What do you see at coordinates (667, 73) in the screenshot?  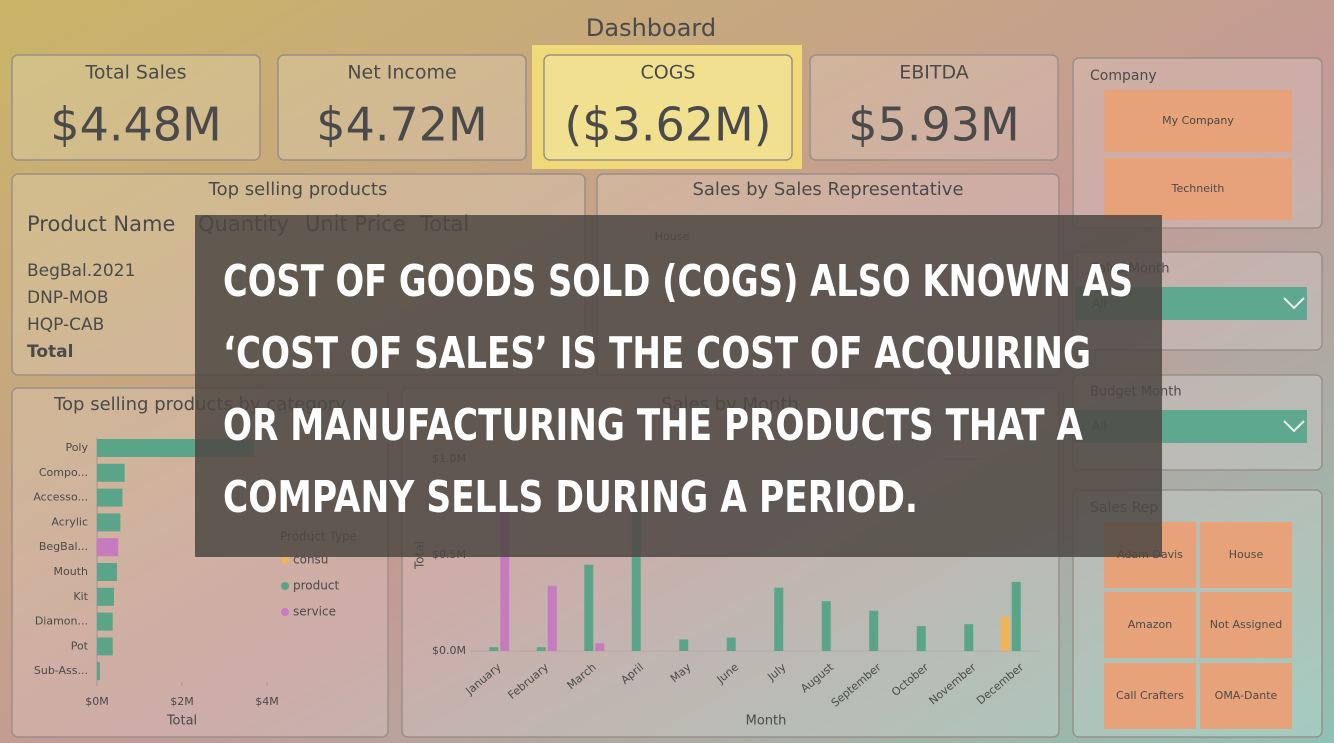 I see `kpi-label: COGS` at bounding box center [667, 73].